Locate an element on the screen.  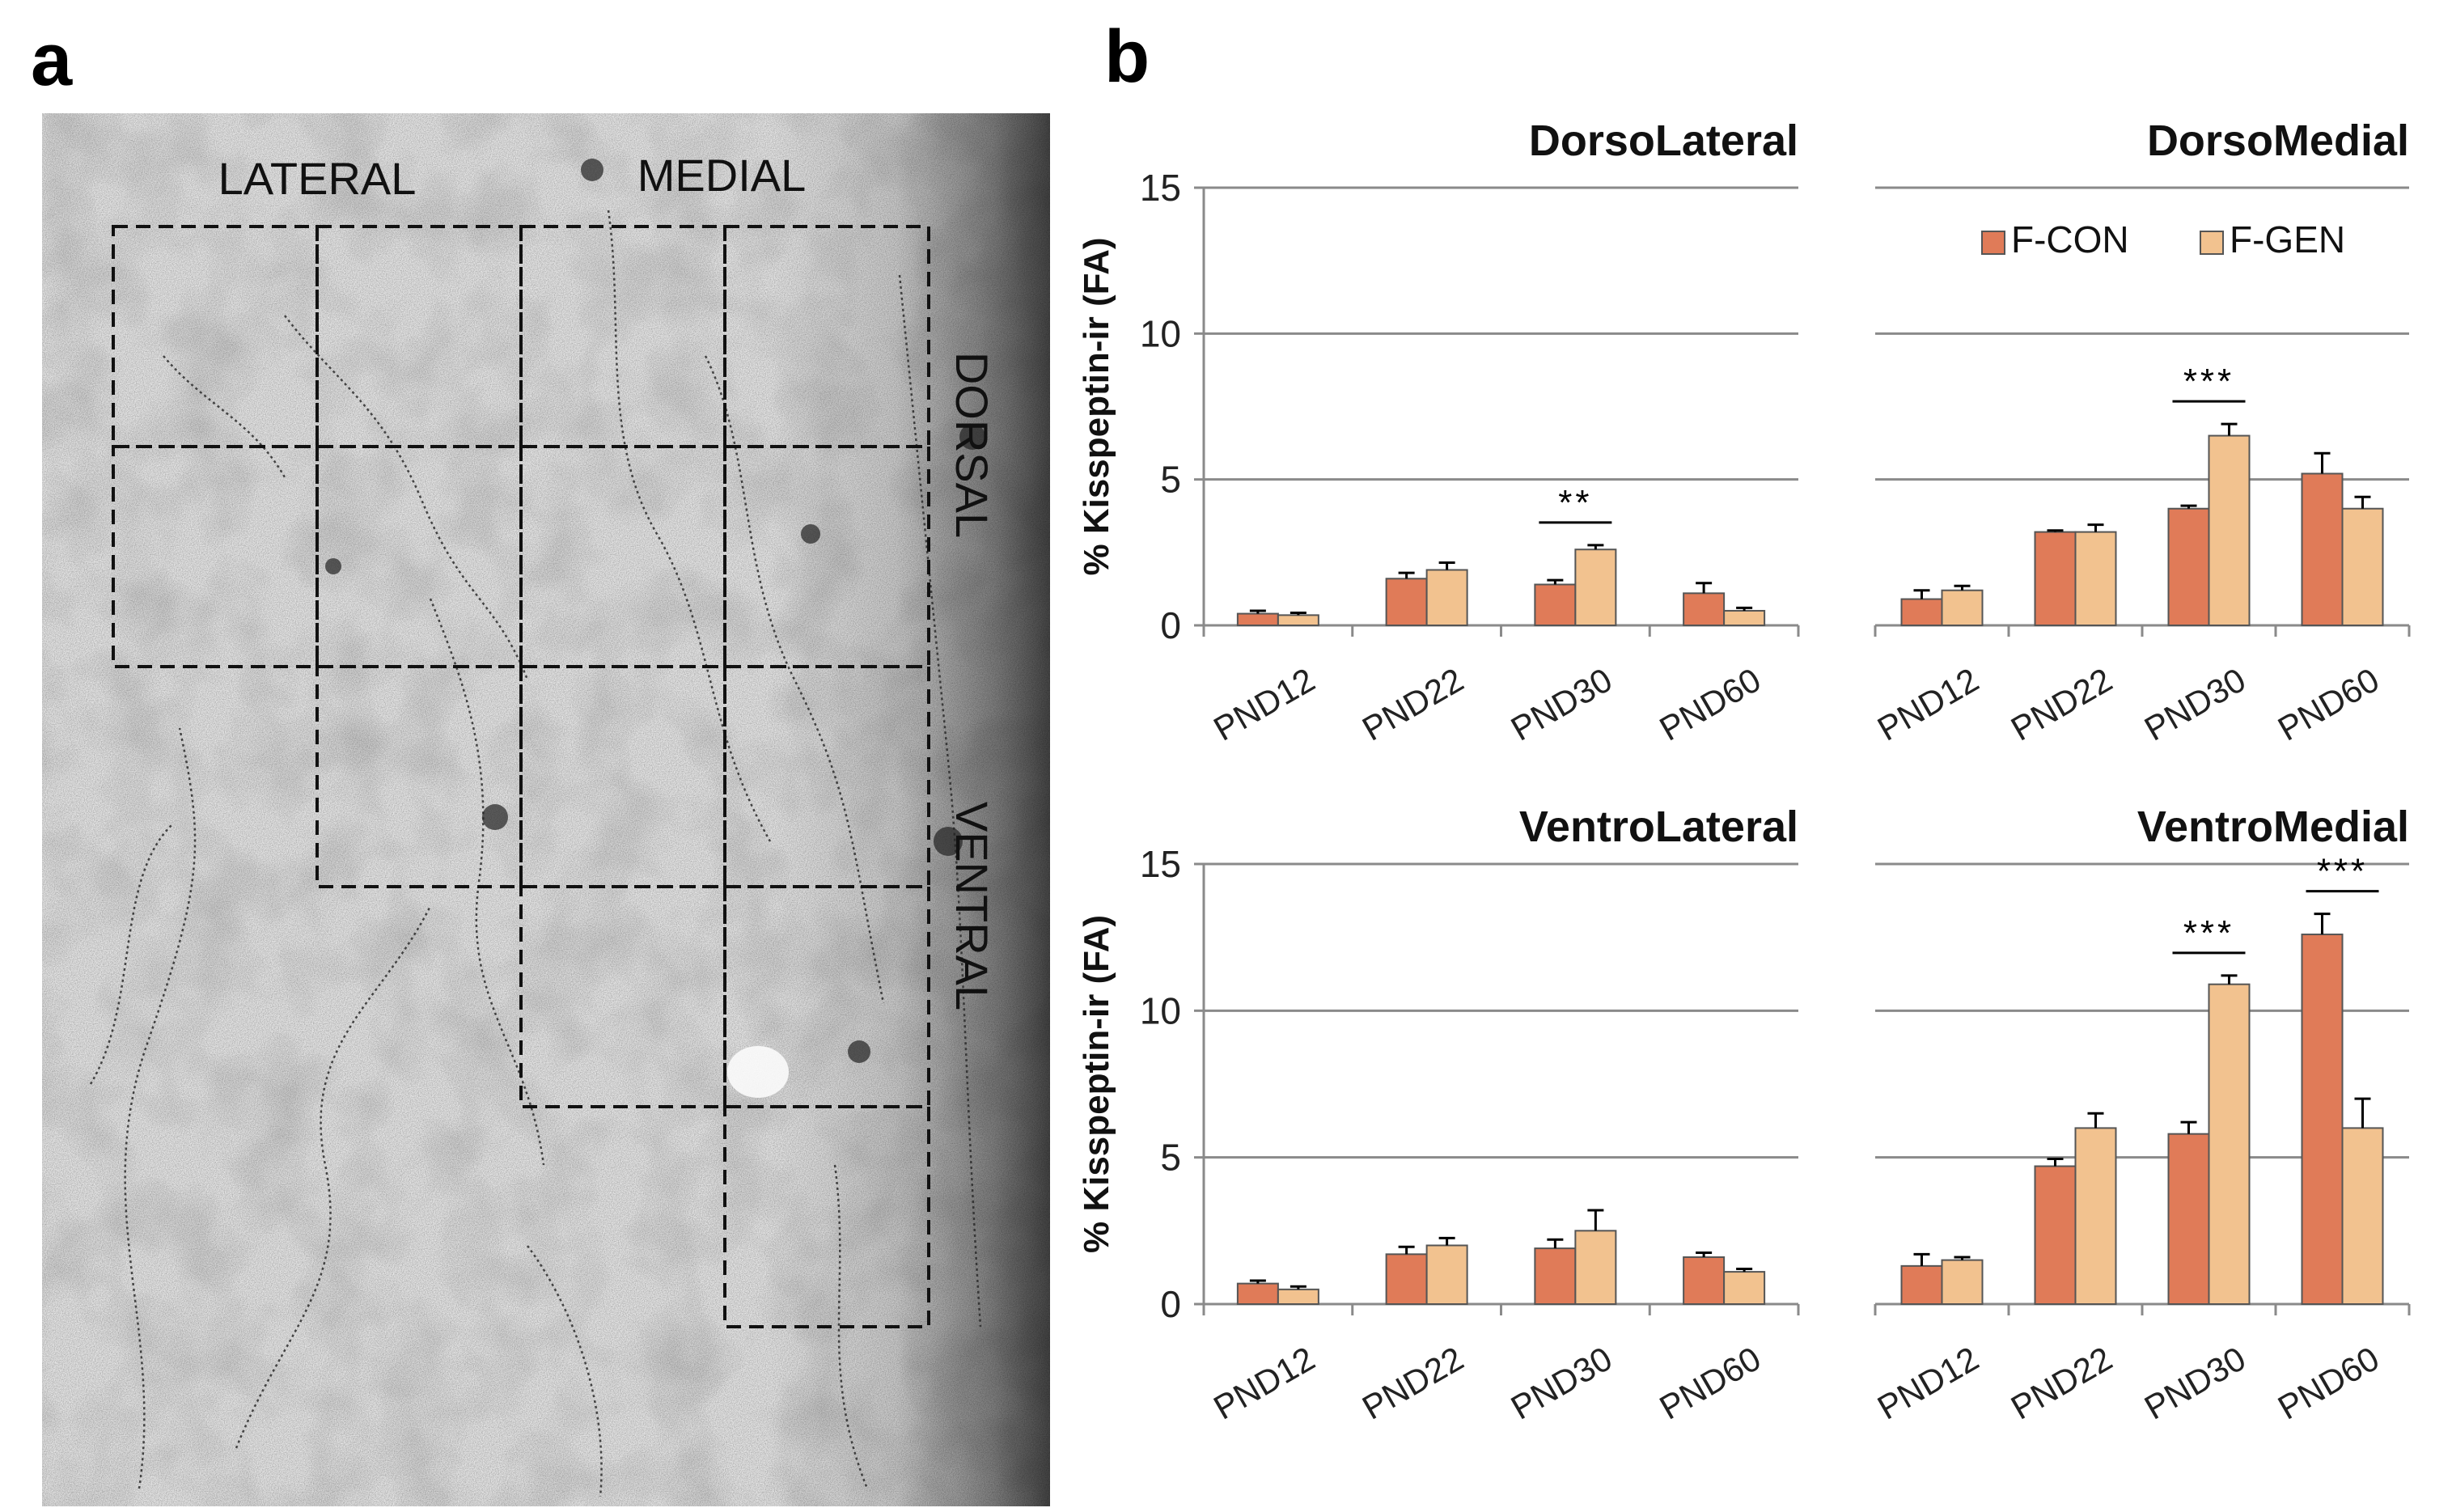
label-dorsal: DORSAL is located at coordinates (971, 445).